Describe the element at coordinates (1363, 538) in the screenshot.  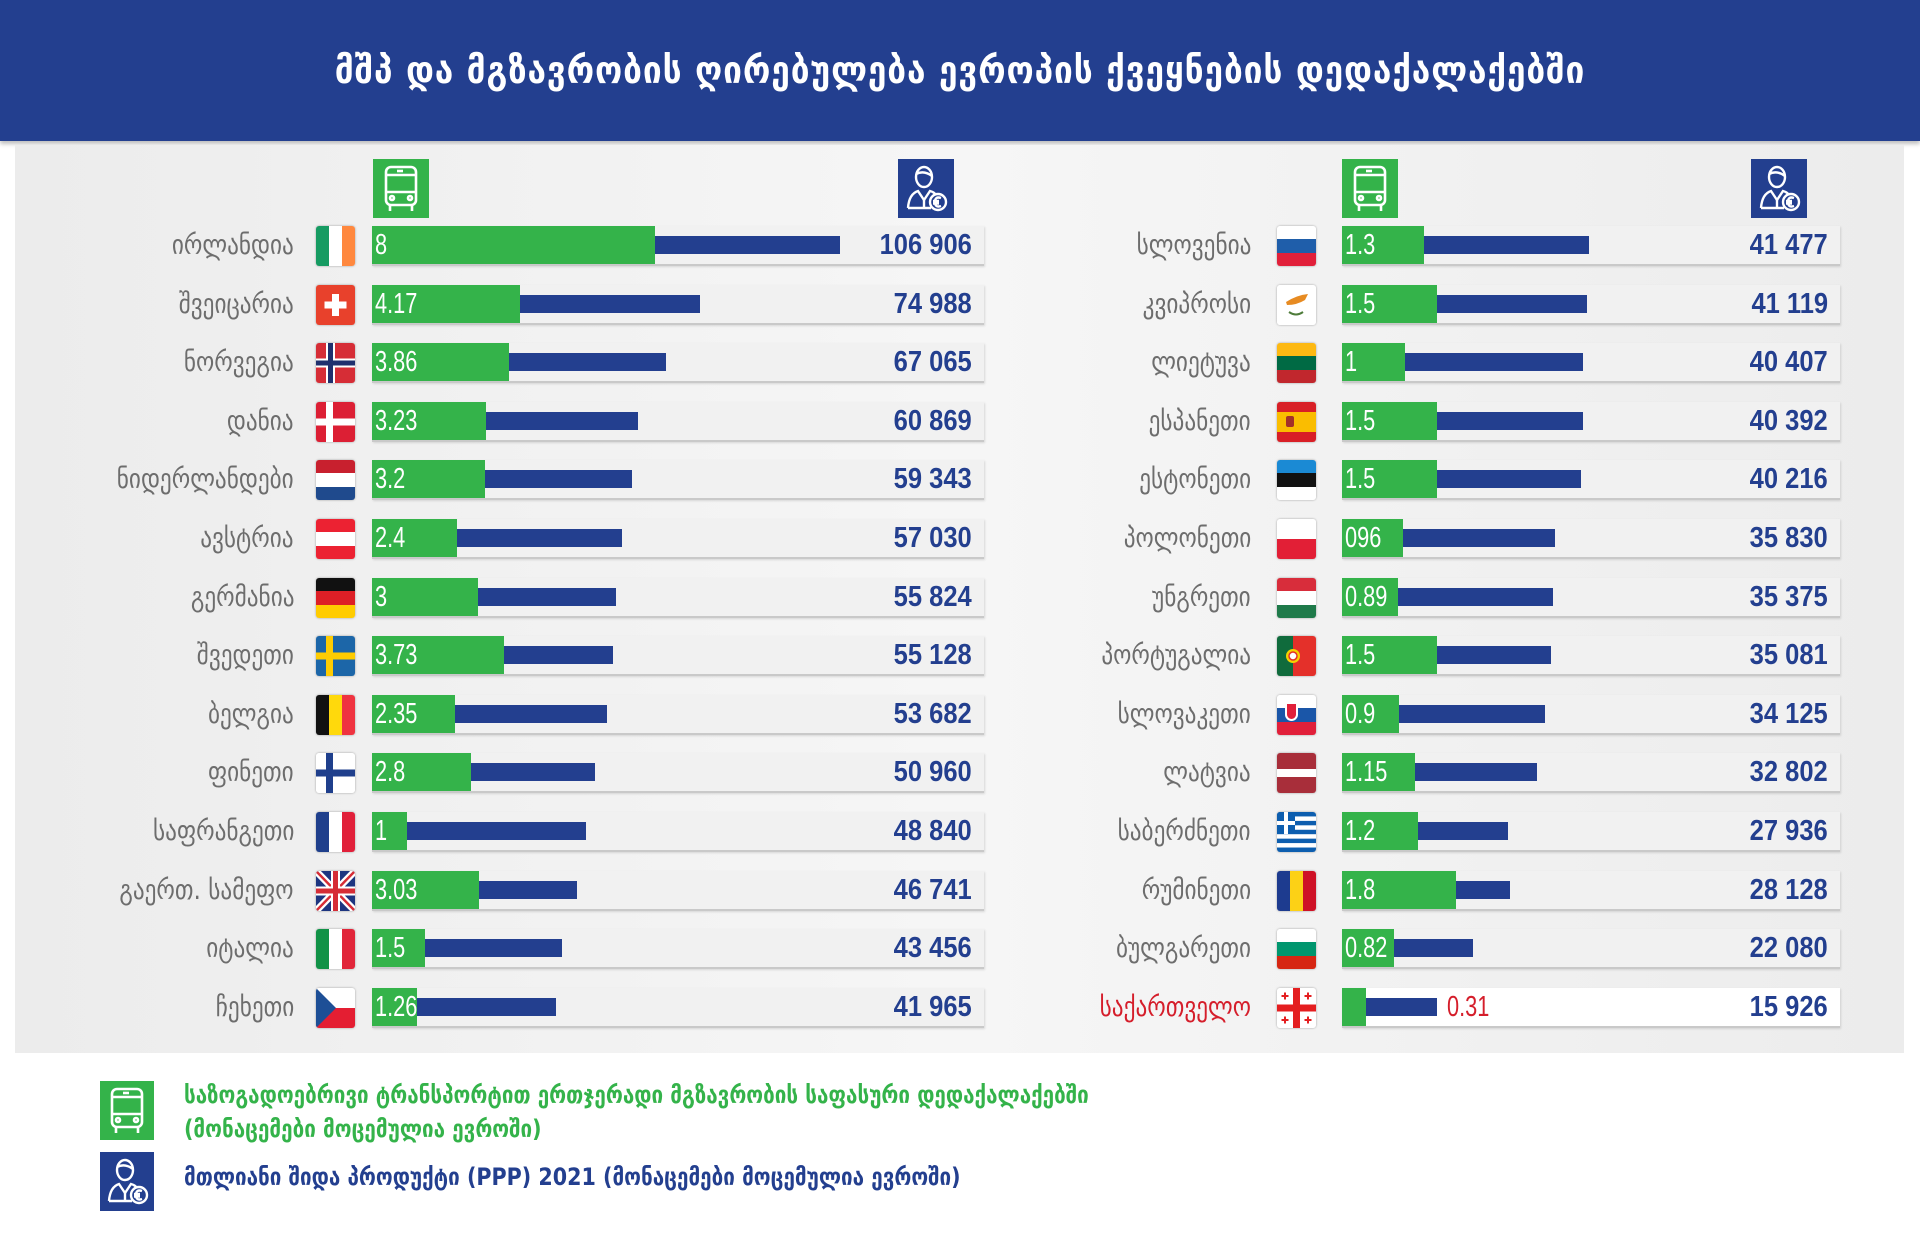
I see `fare-value-label: 096` at that location.